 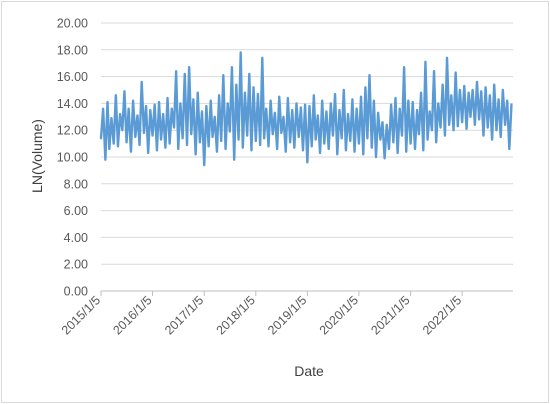 What do you see at coordinates (72, 24) in the screenshot?
I see `y-tick-label: 20.00` at bounding box center [72, 24].